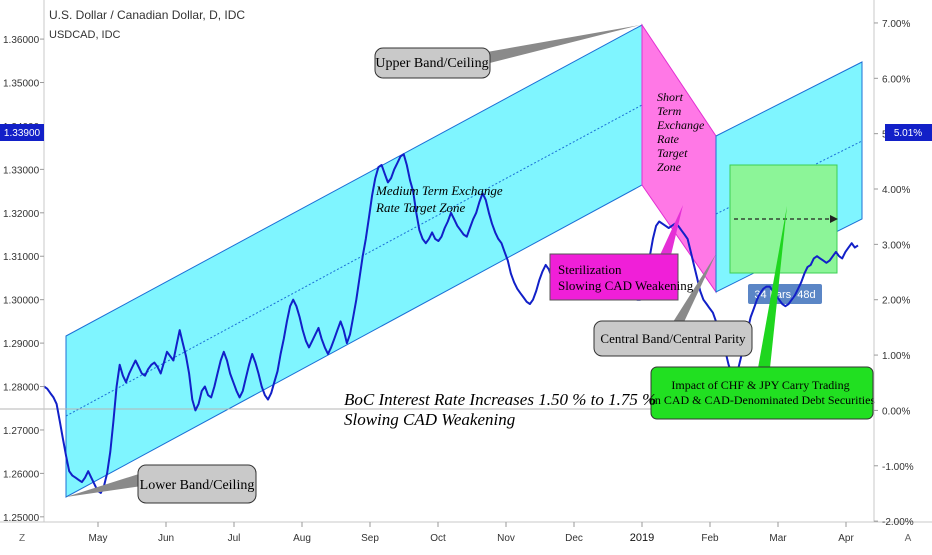 This screenshot has width=932, height=555. Describe the element at coordinates (555, 46) in the screenshot. I see `upper-band-callout-pointer` at that location.